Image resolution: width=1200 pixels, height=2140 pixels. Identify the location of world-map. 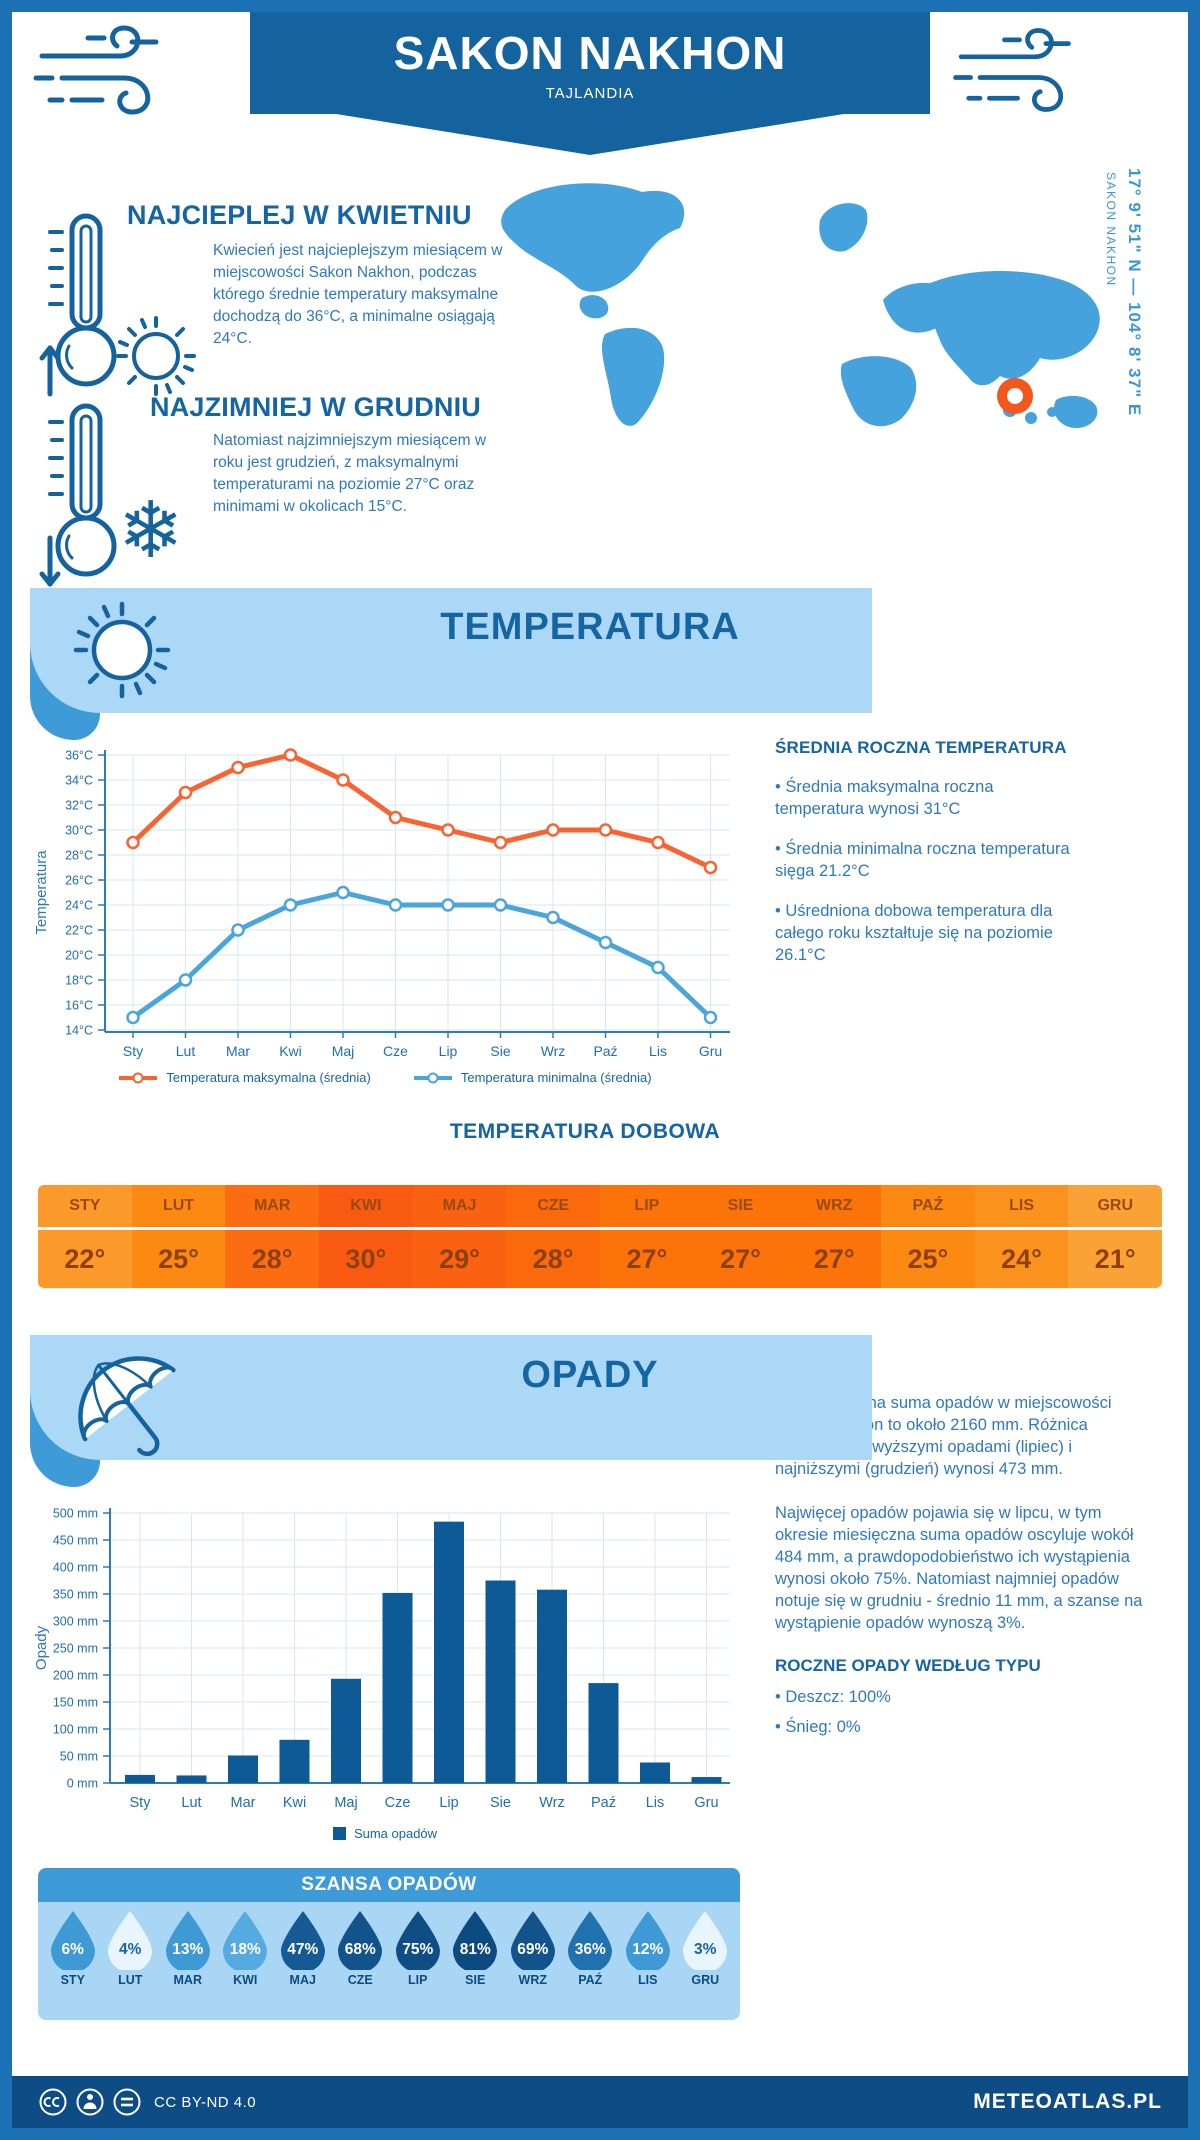
(796, 290).